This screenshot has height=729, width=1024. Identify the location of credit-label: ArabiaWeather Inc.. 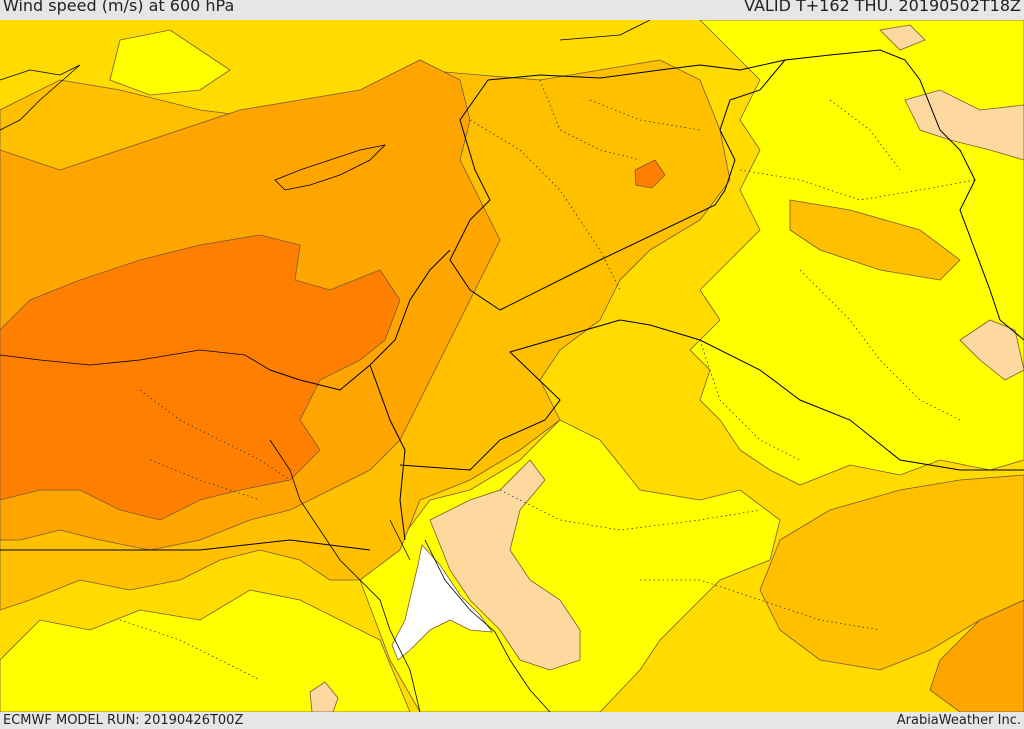
(958, 720).